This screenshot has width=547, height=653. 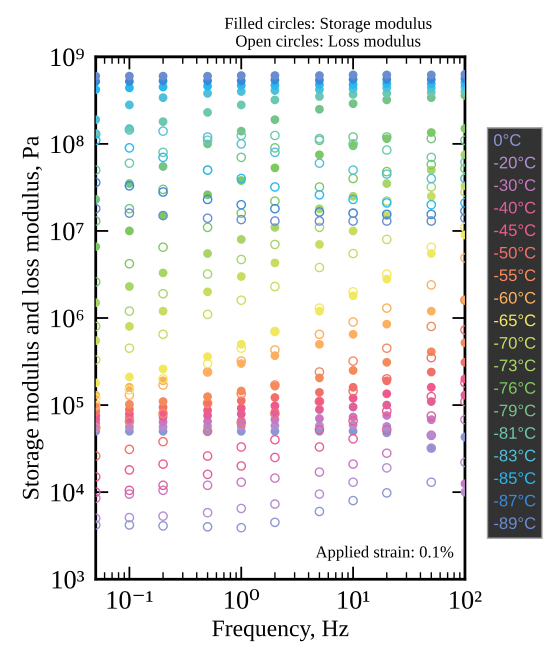 What do you see at coordinates (515, 388) in the screenshot?
I see `text: -76°C` at bounding box center [515, 388].